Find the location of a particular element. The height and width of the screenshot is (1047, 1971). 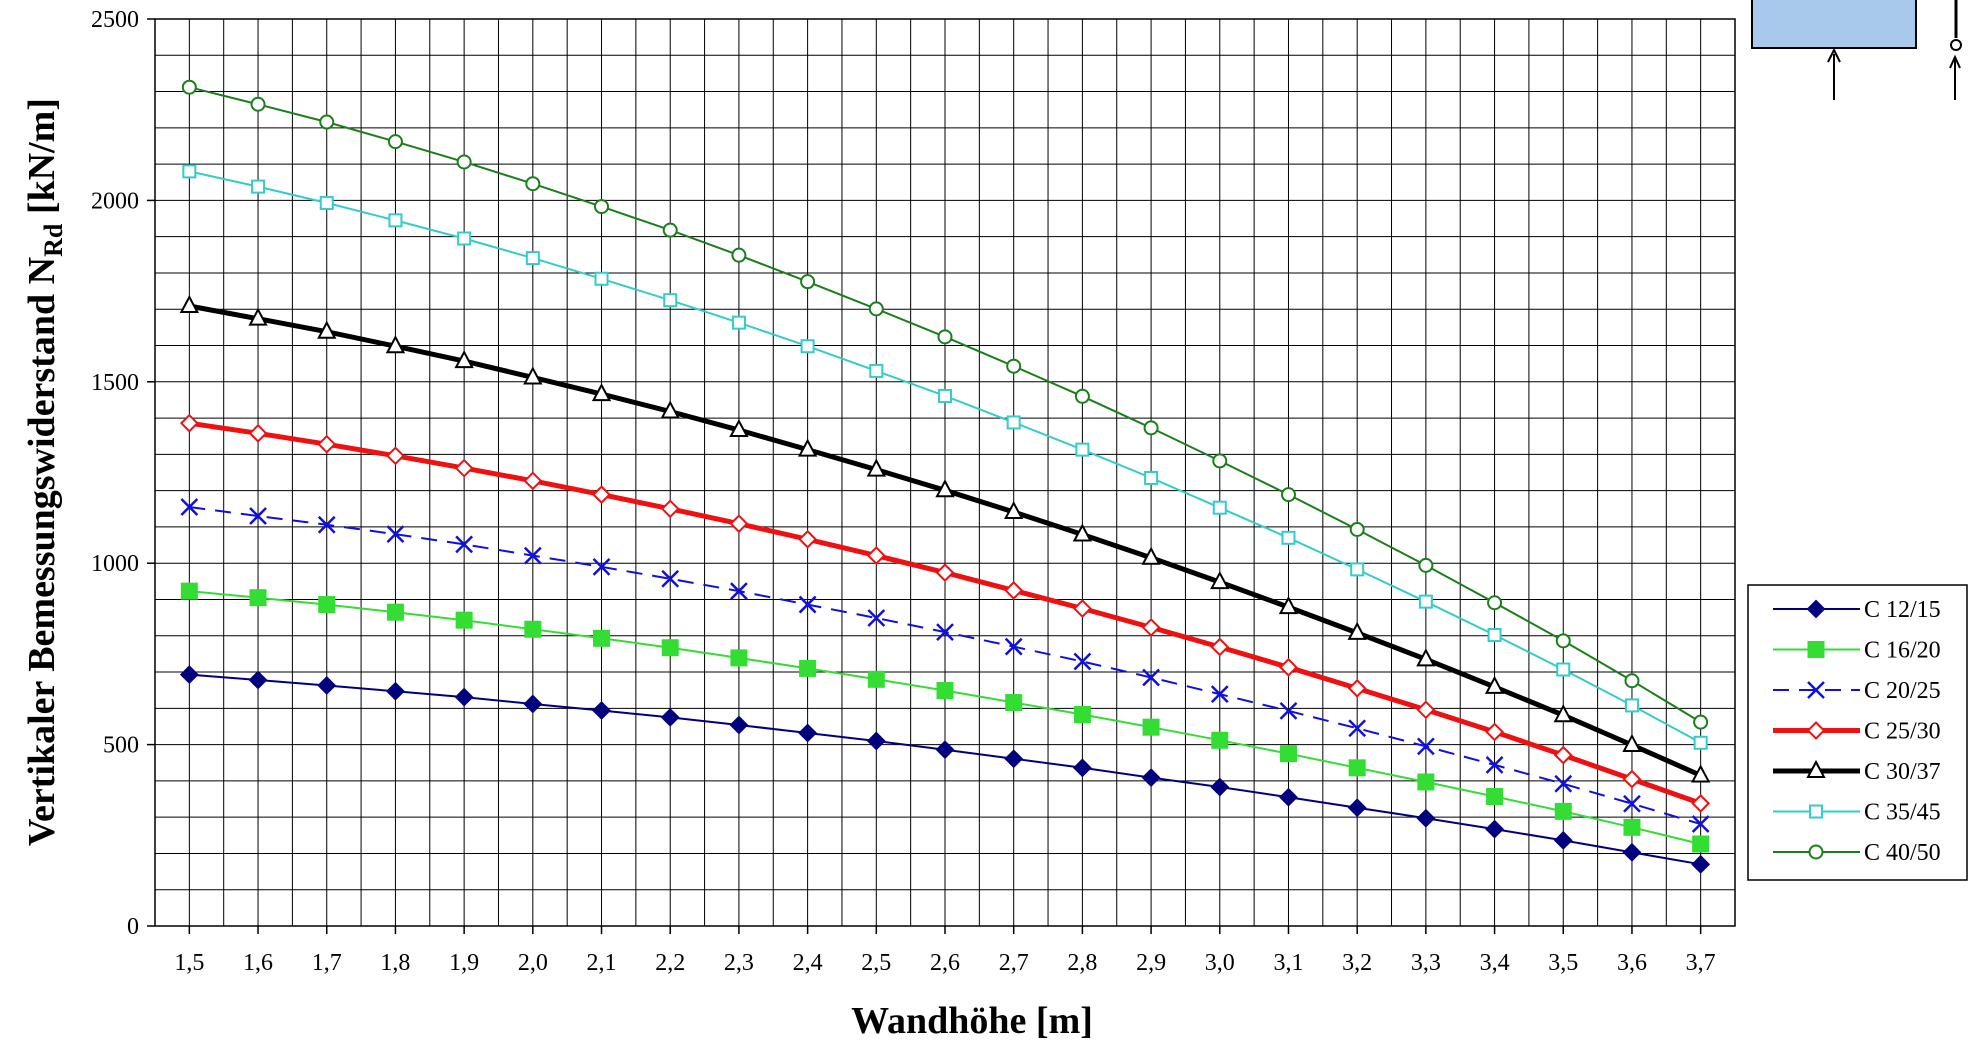

wall-sketch-inset is located at coordinates (1856, 50).